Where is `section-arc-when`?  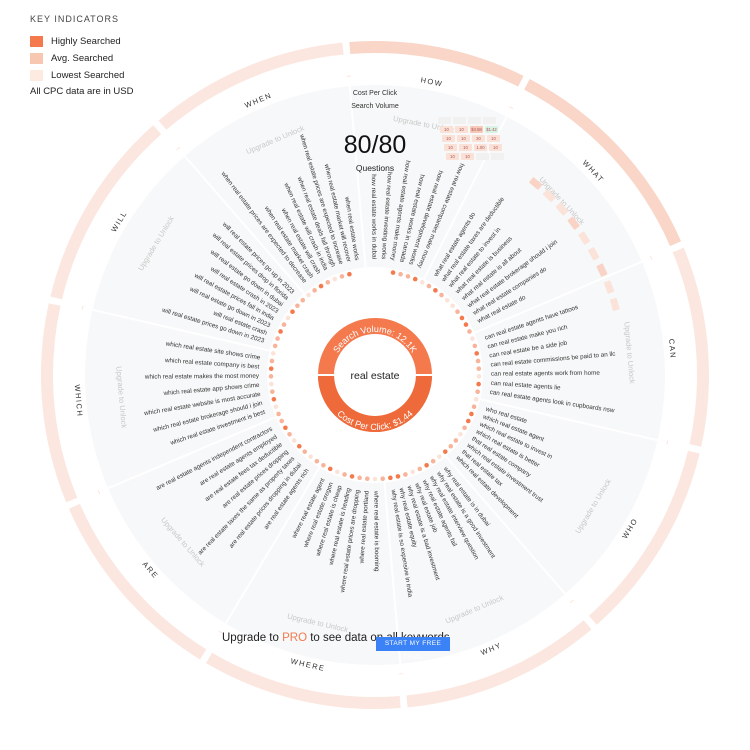
section-arc-when is located at coordinates (251, 86).